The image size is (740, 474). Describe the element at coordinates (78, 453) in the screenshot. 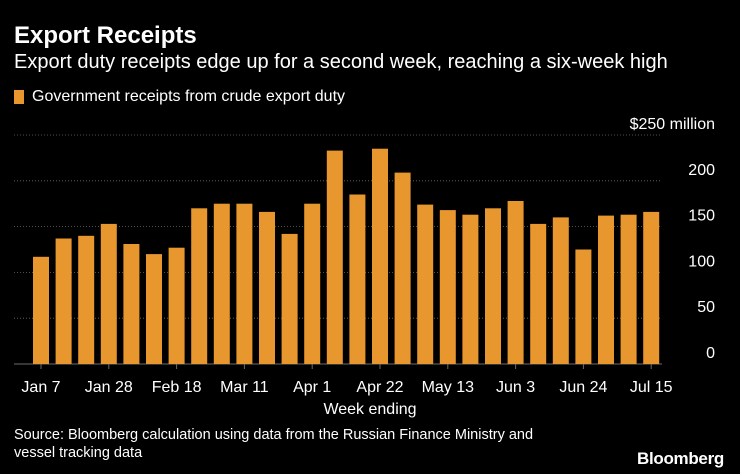

I see `source-line-2: vessel tracking data` at that location.